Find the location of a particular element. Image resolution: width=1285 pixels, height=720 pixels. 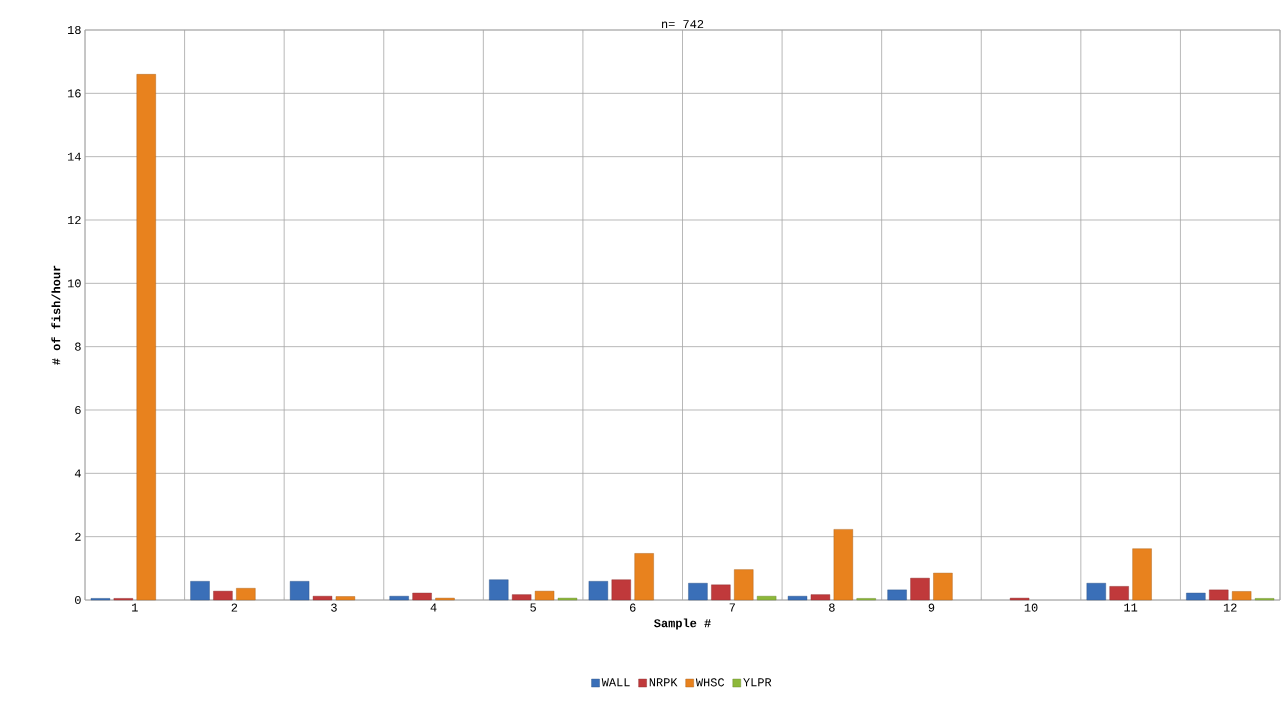

x-tick-label: 2 is located at coordinates (234, 607).